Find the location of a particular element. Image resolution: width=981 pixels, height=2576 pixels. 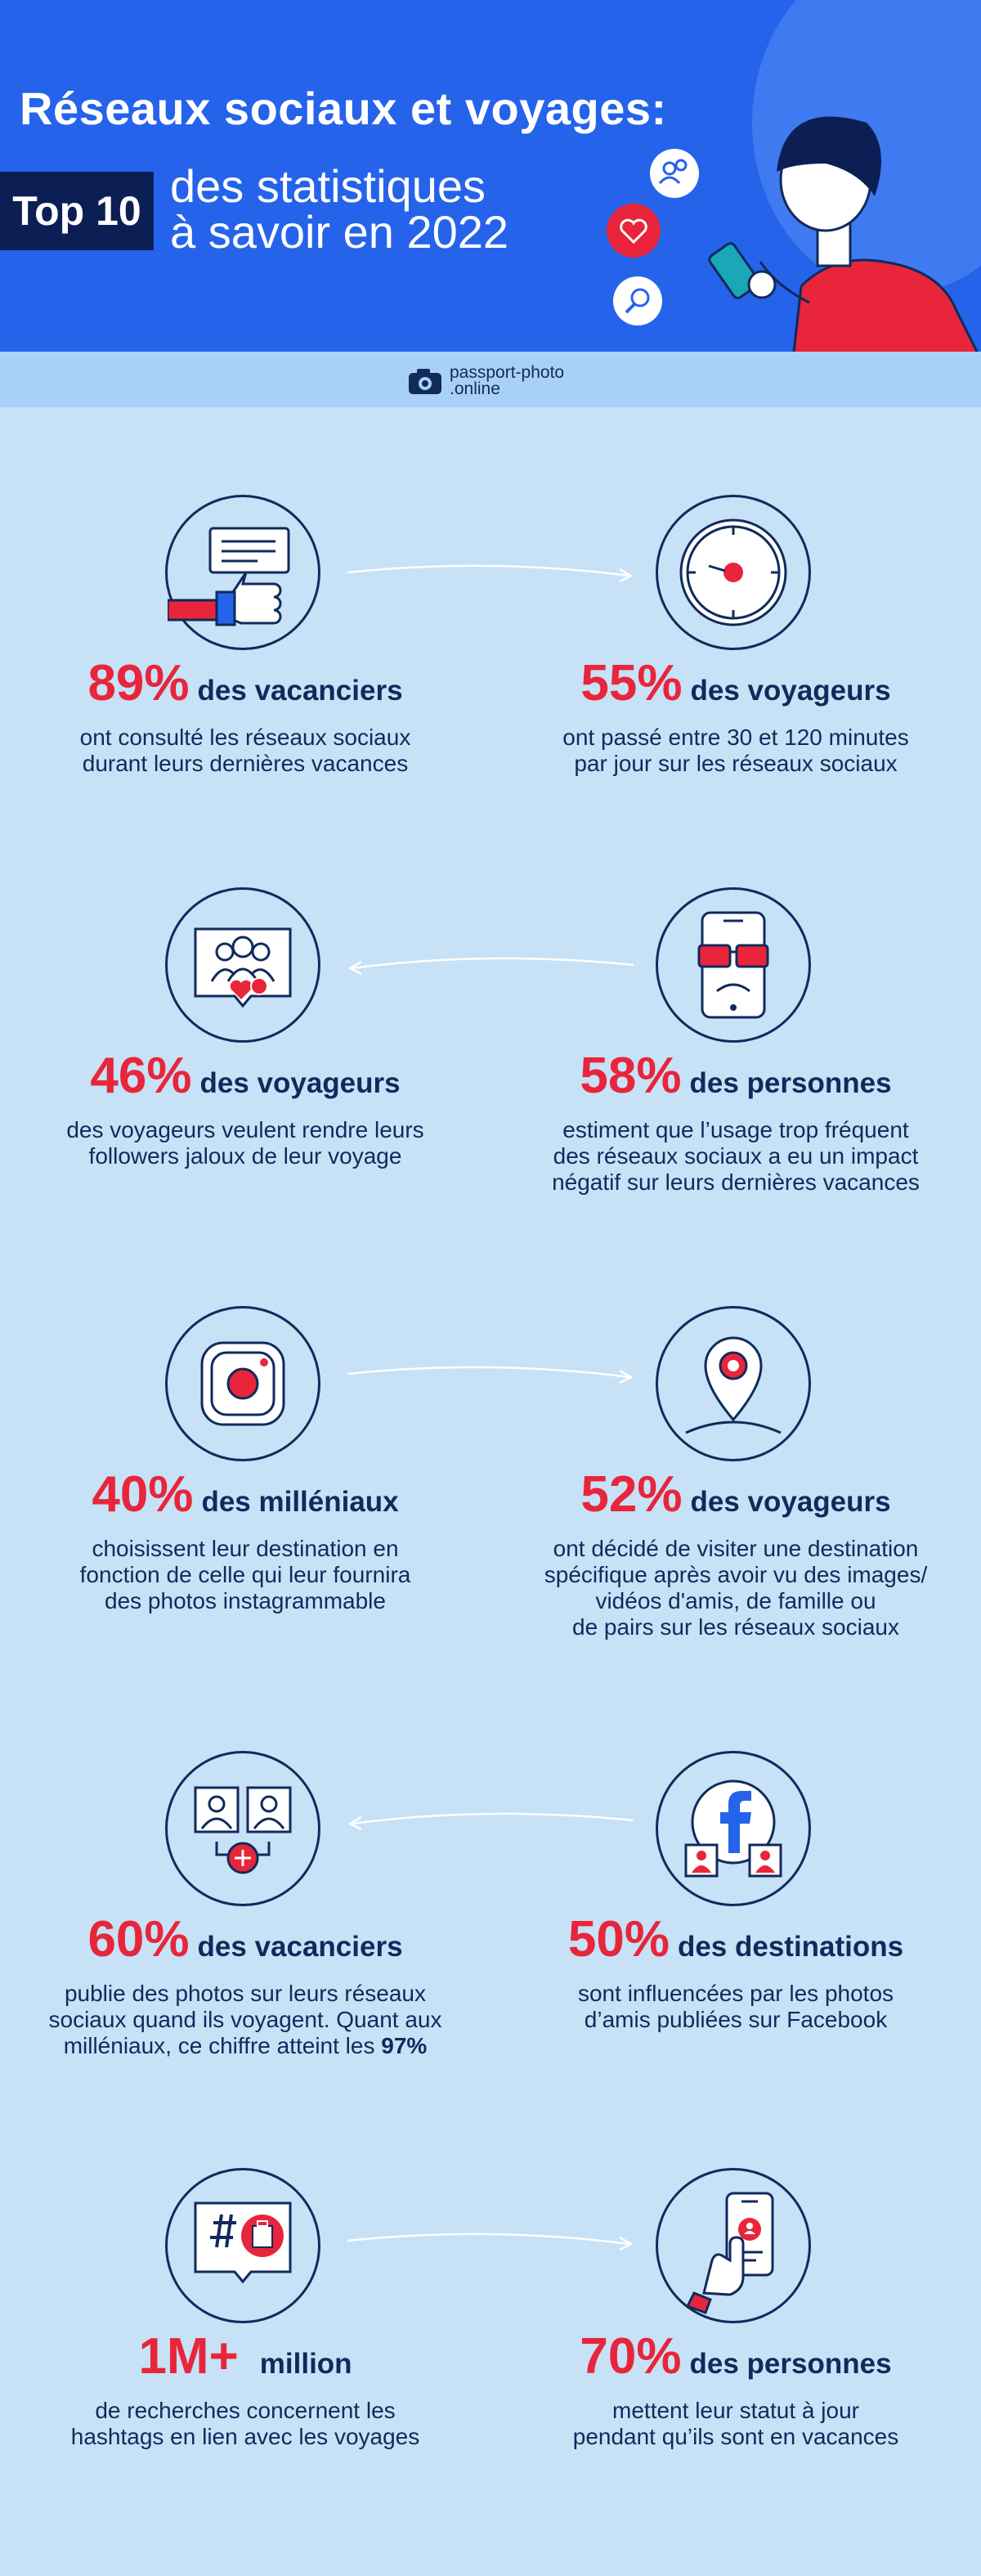

top10-badge: Top 10 is located at coordinates (77, 211).